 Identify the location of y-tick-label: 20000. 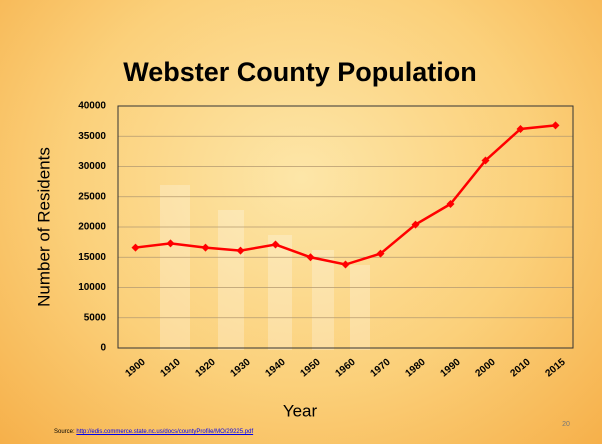
(92, 227).